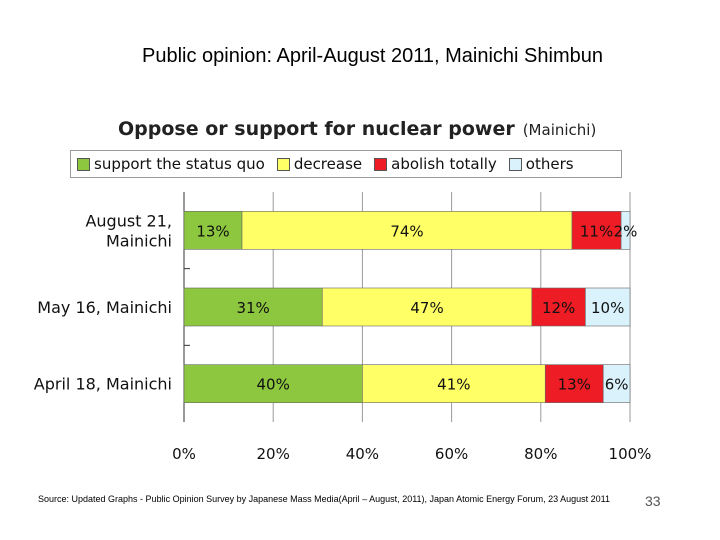 The width and height of the screenshot is (720, 540). I want to click on legend-label-decrease: decrease, so click(328, 164).